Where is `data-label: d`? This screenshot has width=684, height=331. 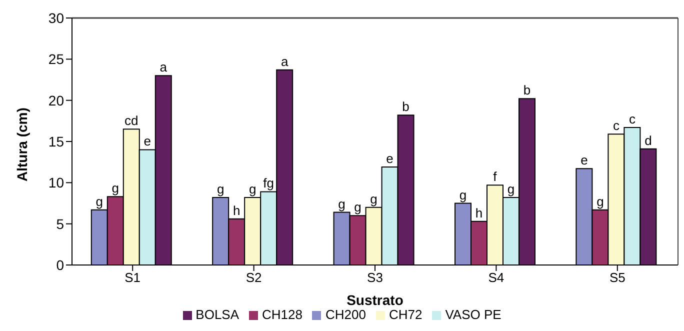
data-label: d is located at coordinates (648, 140).